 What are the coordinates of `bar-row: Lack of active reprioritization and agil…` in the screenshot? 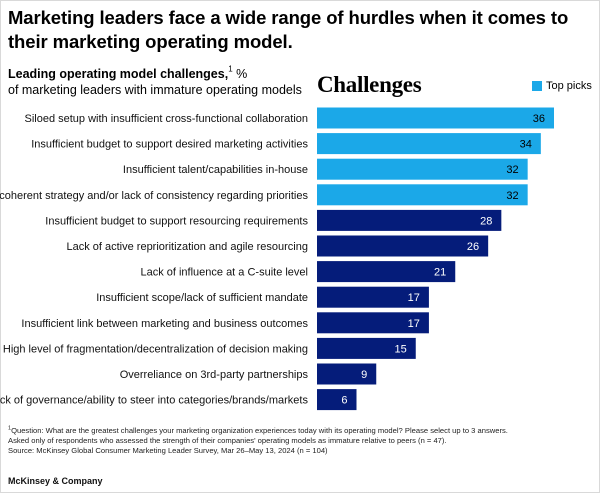 It's located at (277, 246).